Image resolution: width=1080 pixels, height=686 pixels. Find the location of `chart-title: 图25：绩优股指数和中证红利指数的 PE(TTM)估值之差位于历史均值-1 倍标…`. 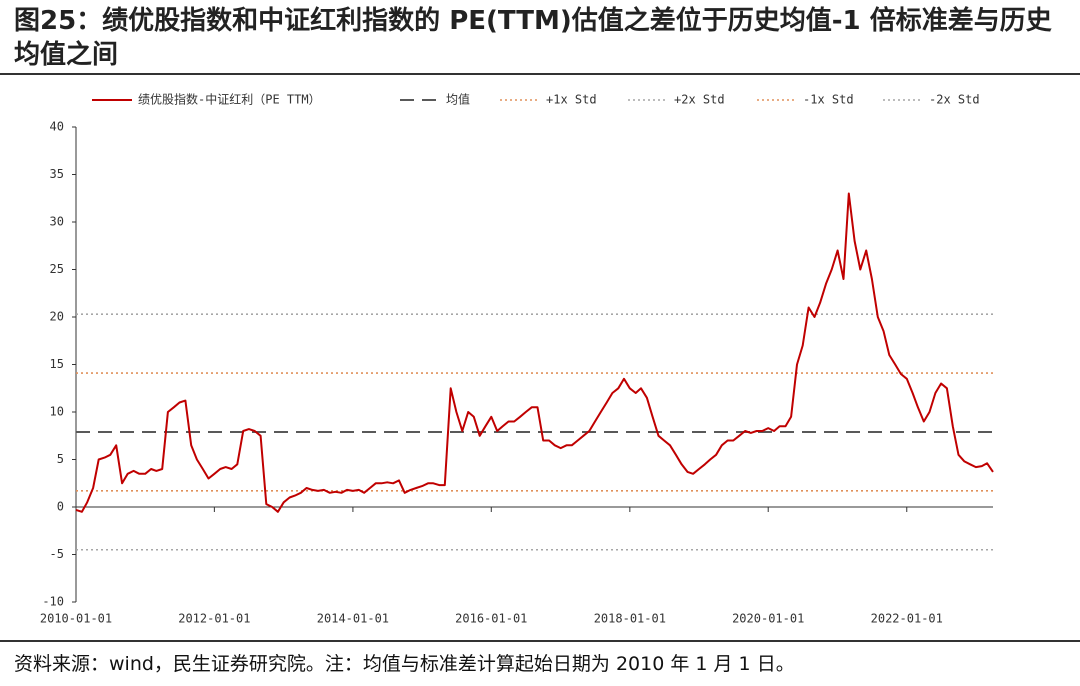

chart-title: 图25：绩优股指数和中证红利指数的 PE(TTM)估值之差位于历史均值-1 倍标… is located at coordinates (533, 38).